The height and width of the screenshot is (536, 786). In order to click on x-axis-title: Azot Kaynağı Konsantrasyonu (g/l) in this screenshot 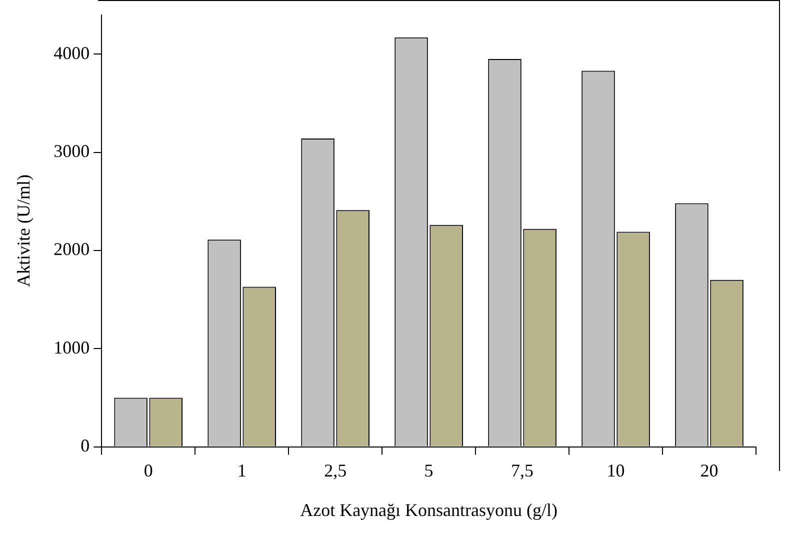, I will do `click(429, 510)`.